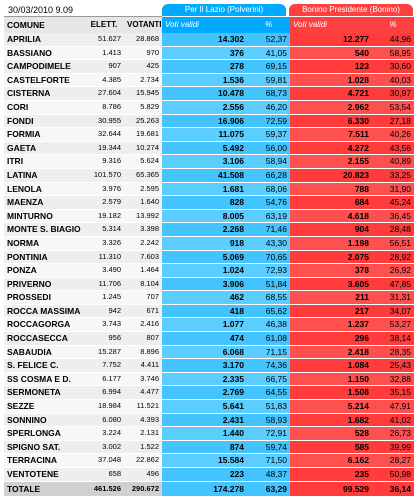  What do you see at coordinates (143, 488) in the screenshot?
I see `totals-votanti: 290.672` at bounding box center [143, 488].